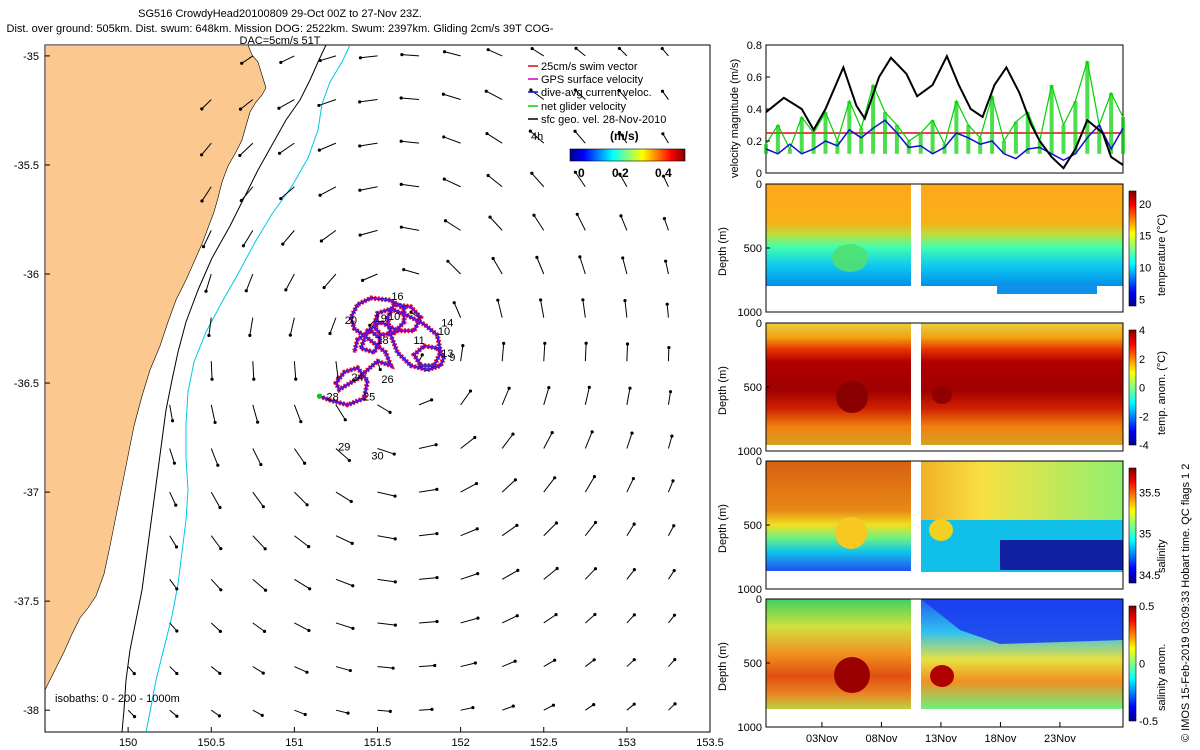 The image size is (1200, 750). What do you see at coordinates (128, 743) in the screenshot?
I see `x-tick-label: 150` at bounding box center [128, 743].